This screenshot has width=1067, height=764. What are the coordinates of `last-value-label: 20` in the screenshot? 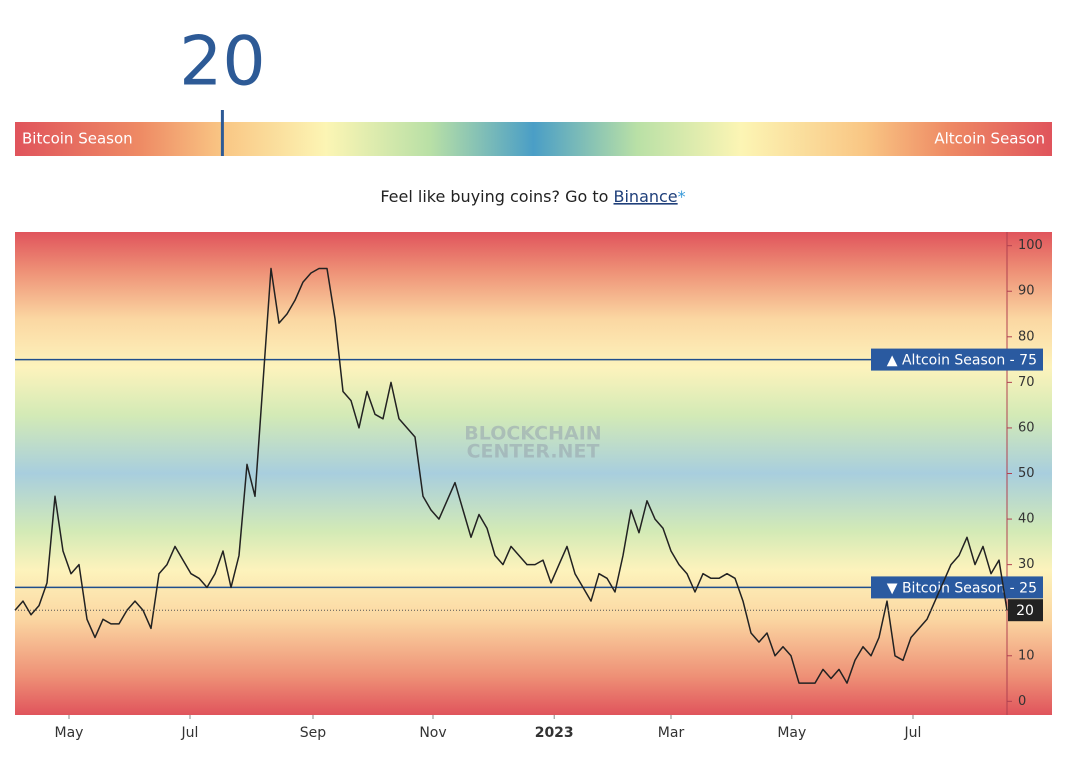 It's located at (1025, 611).